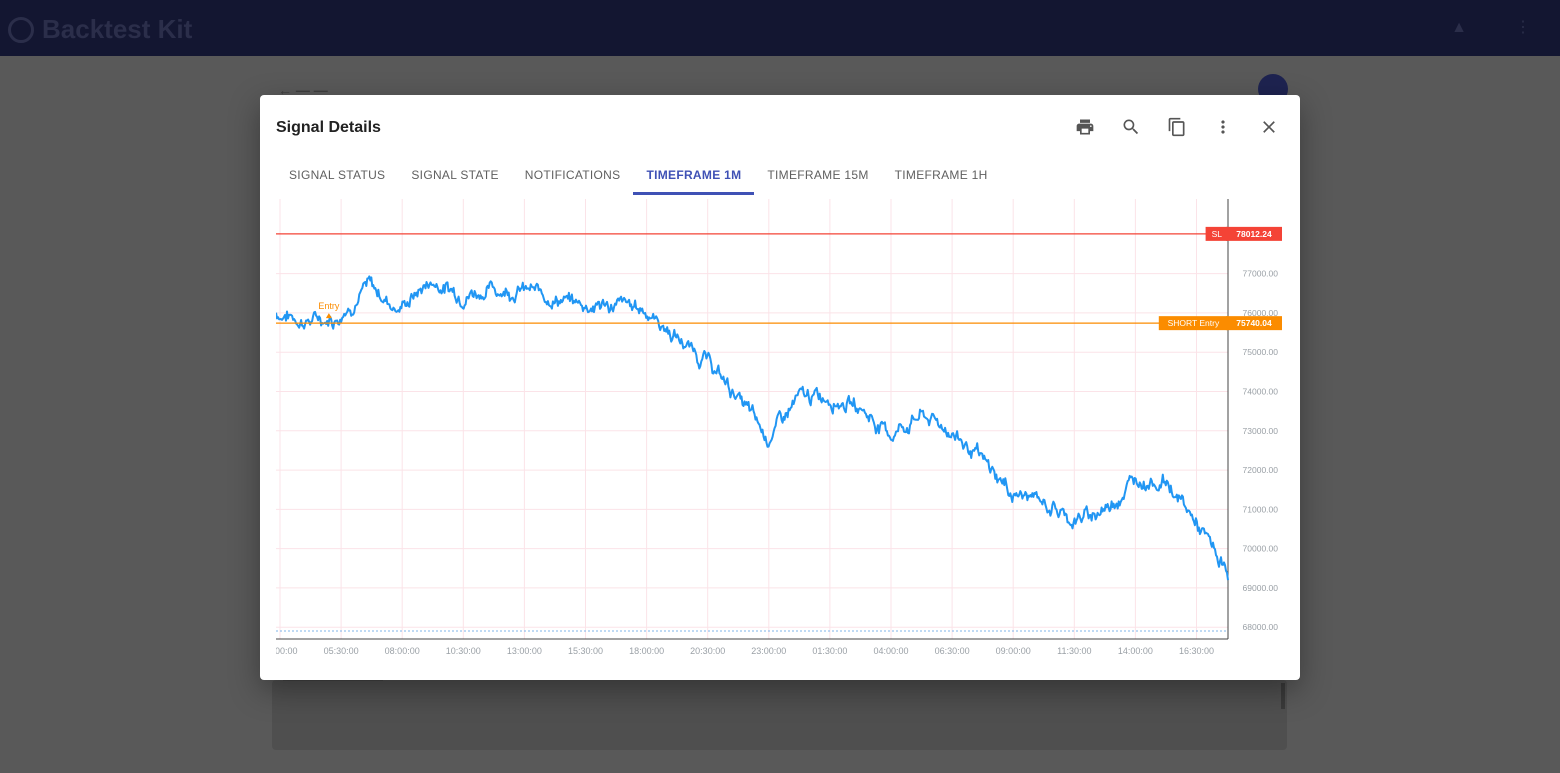  What do you see at coordinates (890, 651) in the screenshot?
I see `x-tick-label: 04:00:00` at bounding box center [890, 651].